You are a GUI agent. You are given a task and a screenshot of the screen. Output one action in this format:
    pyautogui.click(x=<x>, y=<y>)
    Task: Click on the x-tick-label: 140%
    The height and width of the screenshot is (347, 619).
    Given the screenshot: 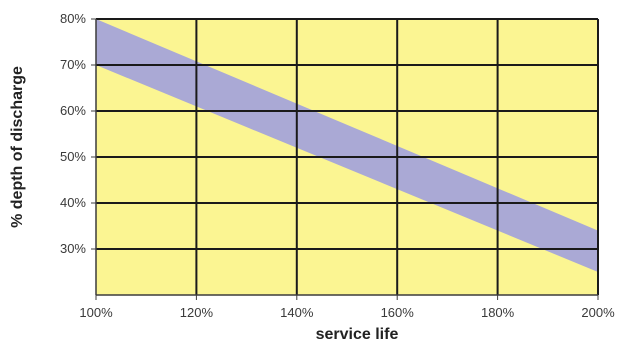 What is the action you would take?
    pyautogui.click(x=297, y=312)
    